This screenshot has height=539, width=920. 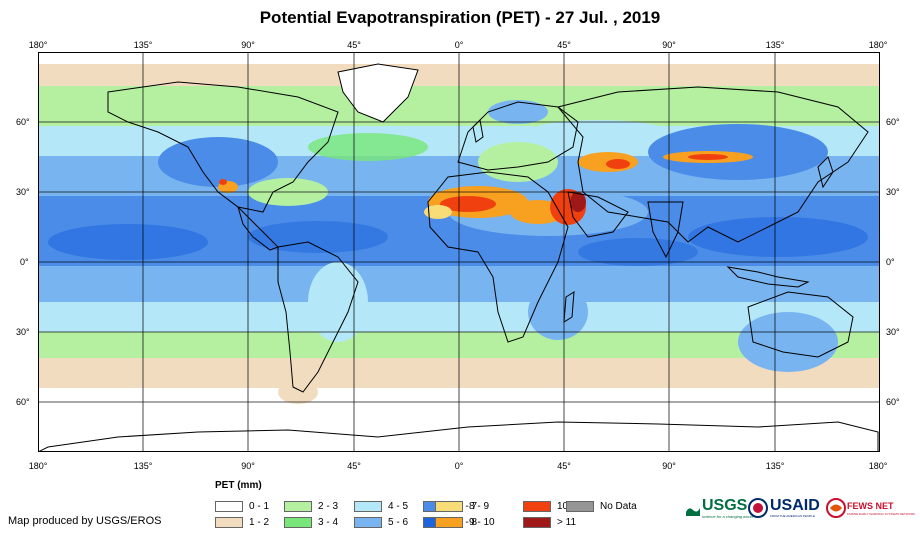 I want to click on usaid-logo: USAID FROM THE AMERICAN PEOPLE, so click(x=784, y=508).